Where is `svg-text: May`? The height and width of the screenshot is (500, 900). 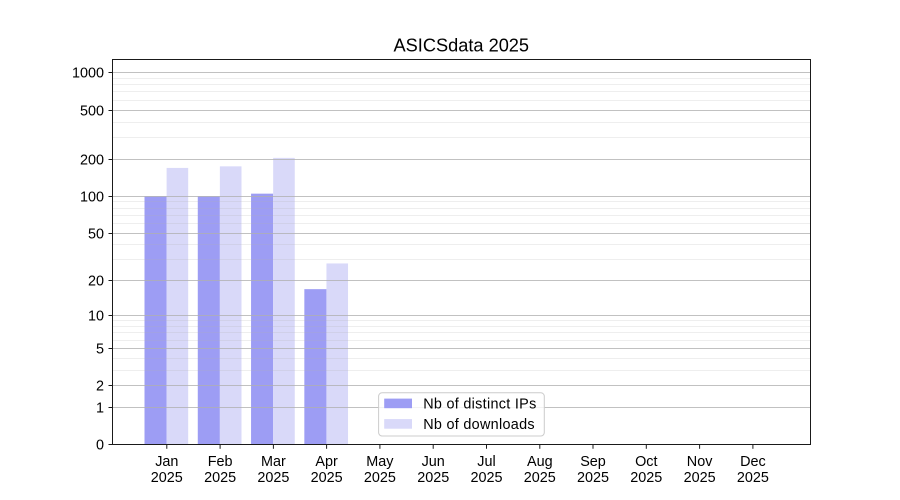 svg-text: May is located at coordinates (380, 462).